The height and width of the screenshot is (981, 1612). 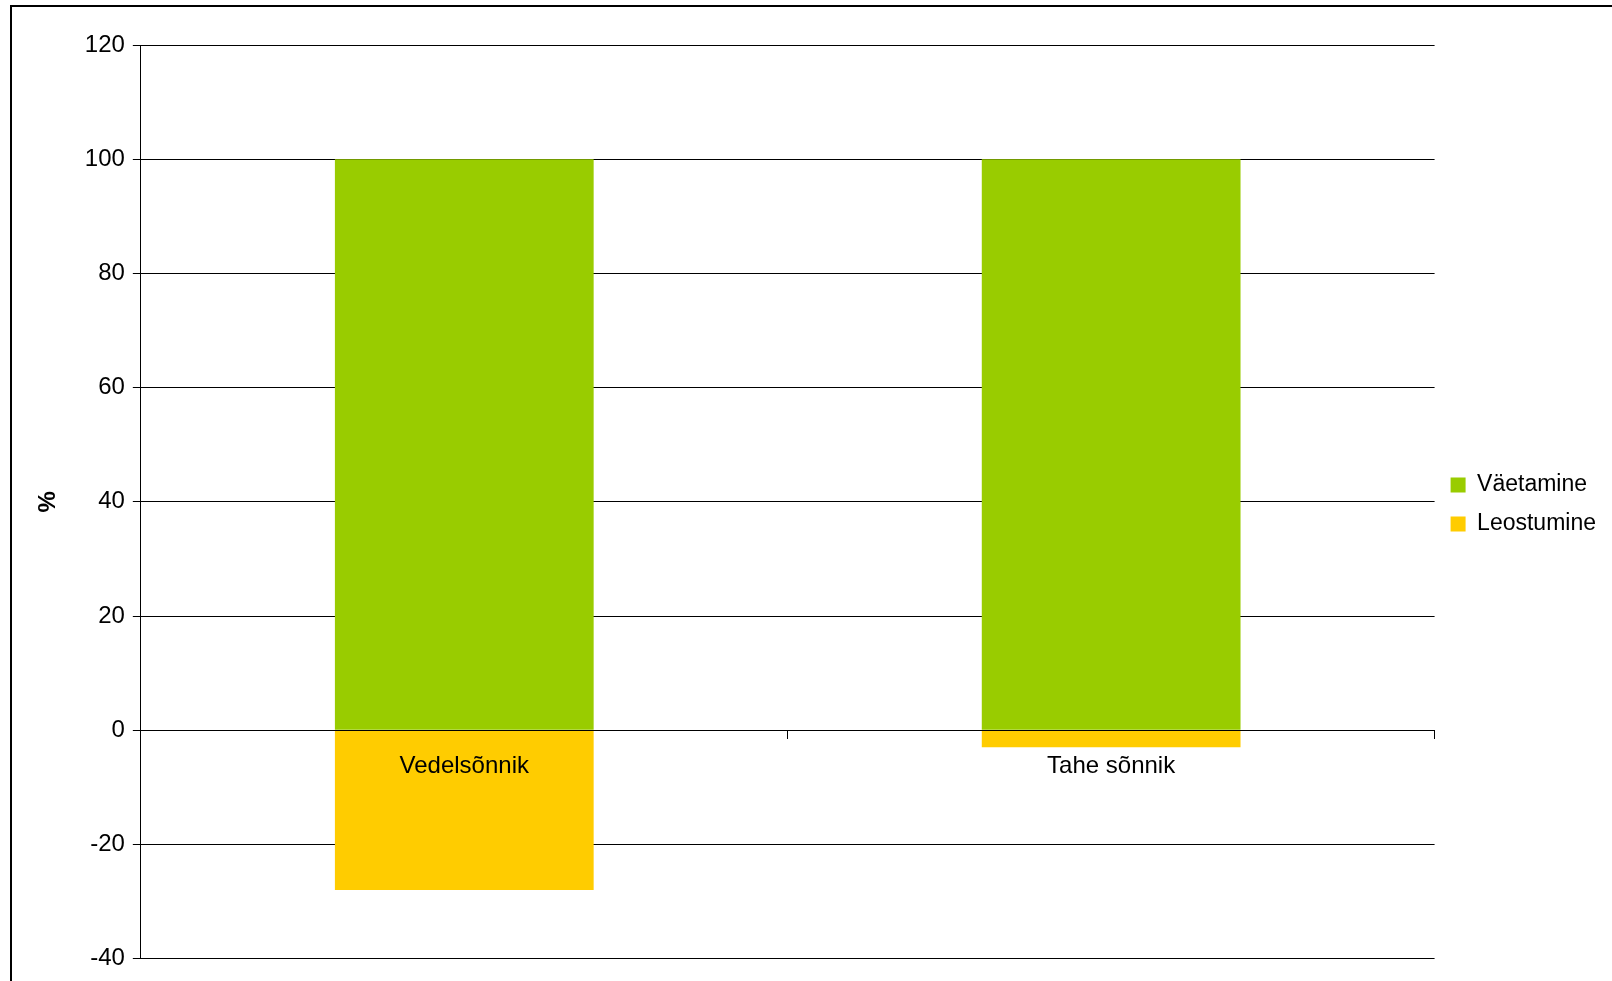 I want to click on y-tick-label: 120, so click(x=104, y=43).